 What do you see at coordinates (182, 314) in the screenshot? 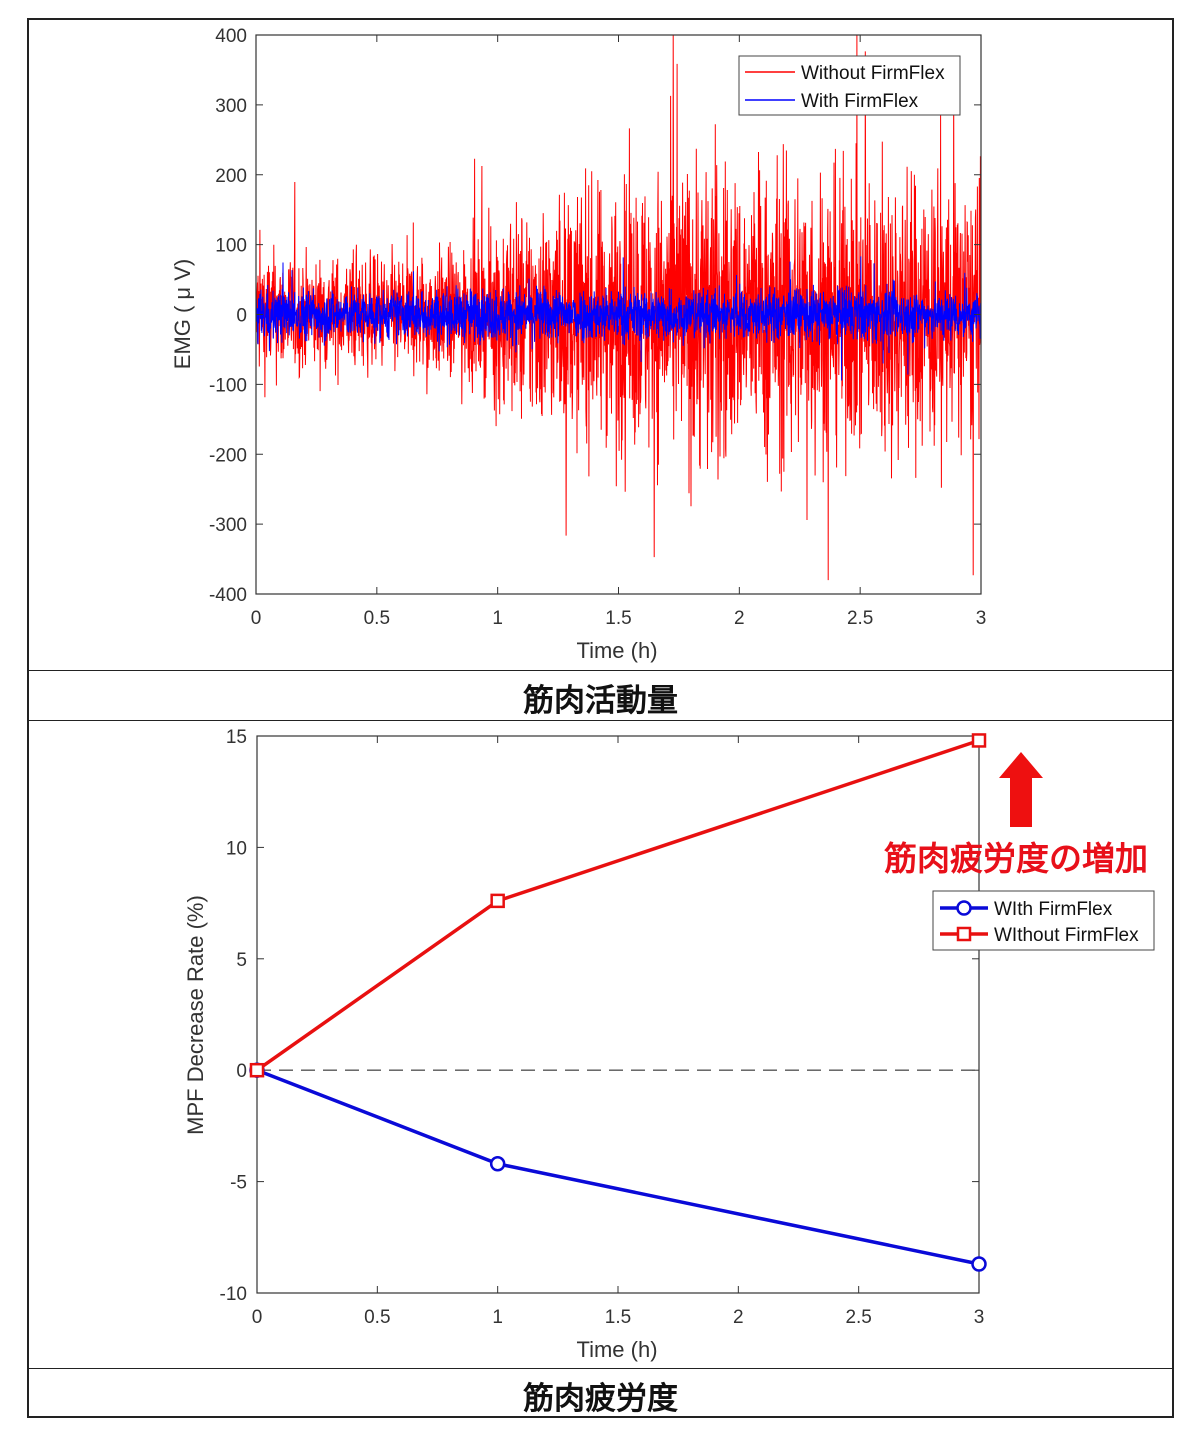
I see `emg-y-axis-label: EMG ( μ V)` at bounding box center [182, 314].